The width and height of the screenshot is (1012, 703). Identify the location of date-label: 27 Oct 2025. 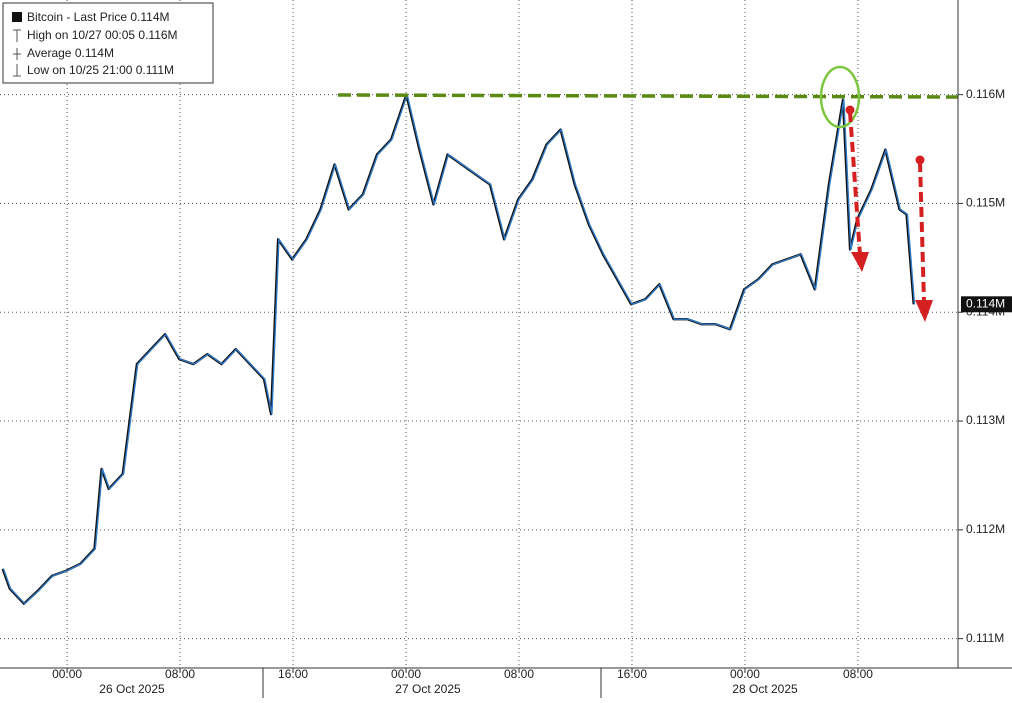
(428, 689).